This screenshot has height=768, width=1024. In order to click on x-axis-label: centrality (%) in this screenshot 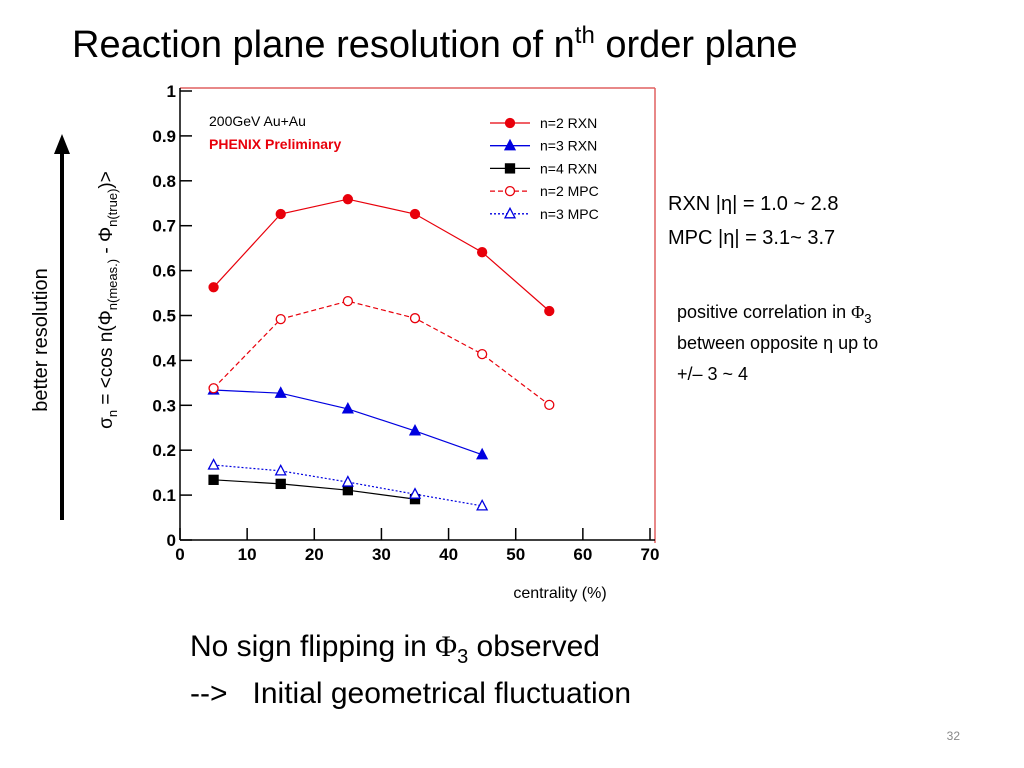, I will do `click(559, 593)`.